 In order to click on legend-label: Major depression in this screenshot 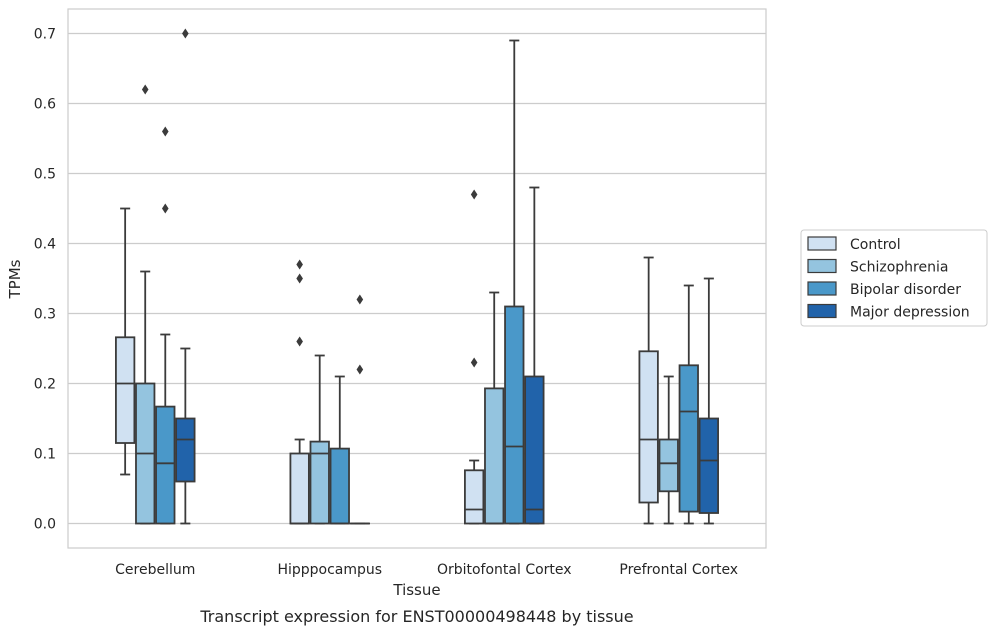, I will do `click(910, 313)`.